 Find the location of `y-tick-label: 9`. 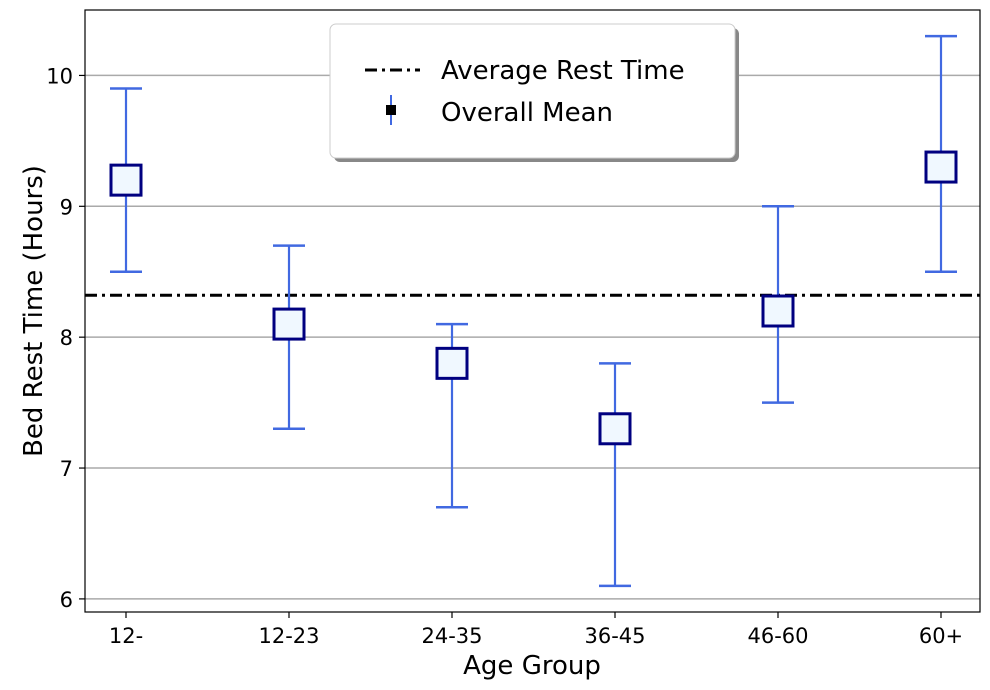

y-tick-label: 9 is located at coordinates (66, 207).